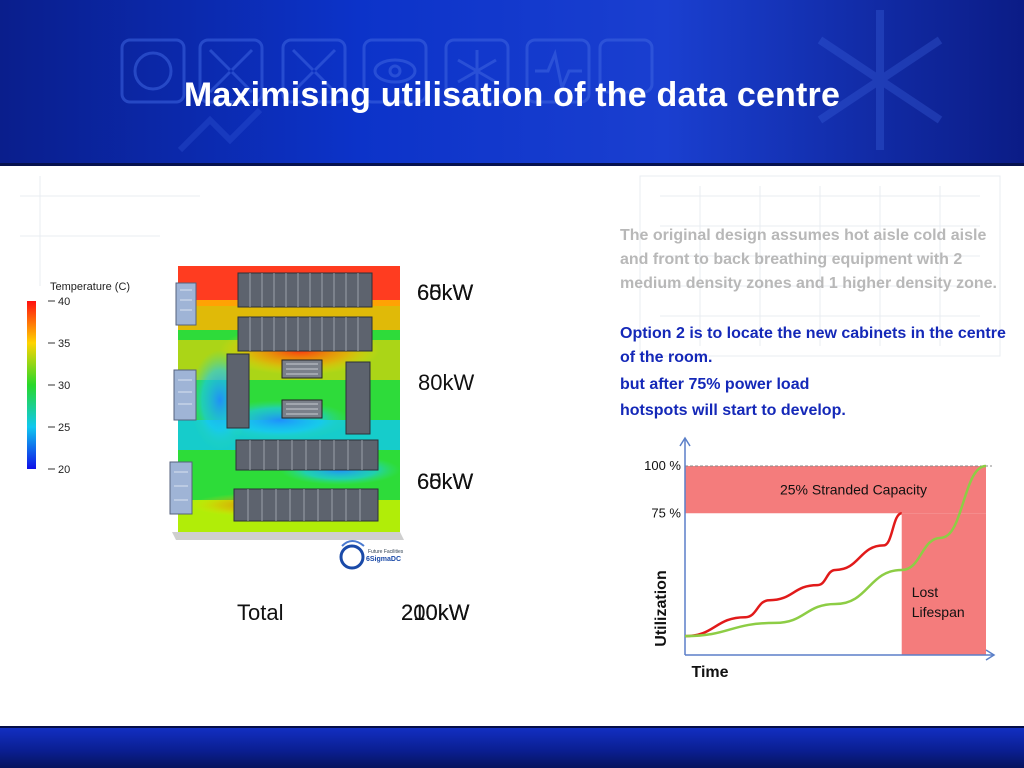 The height and width of the screenshot is (768, 1024). I want to click on after-75-text: but after 75% power load, so click(715, 384).